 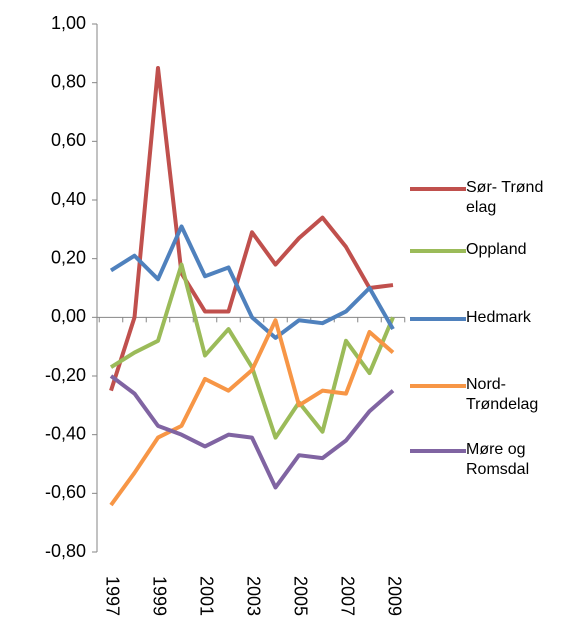 I want to click on legend-label: Møre og Romsdal, so click(x=498, y=459).